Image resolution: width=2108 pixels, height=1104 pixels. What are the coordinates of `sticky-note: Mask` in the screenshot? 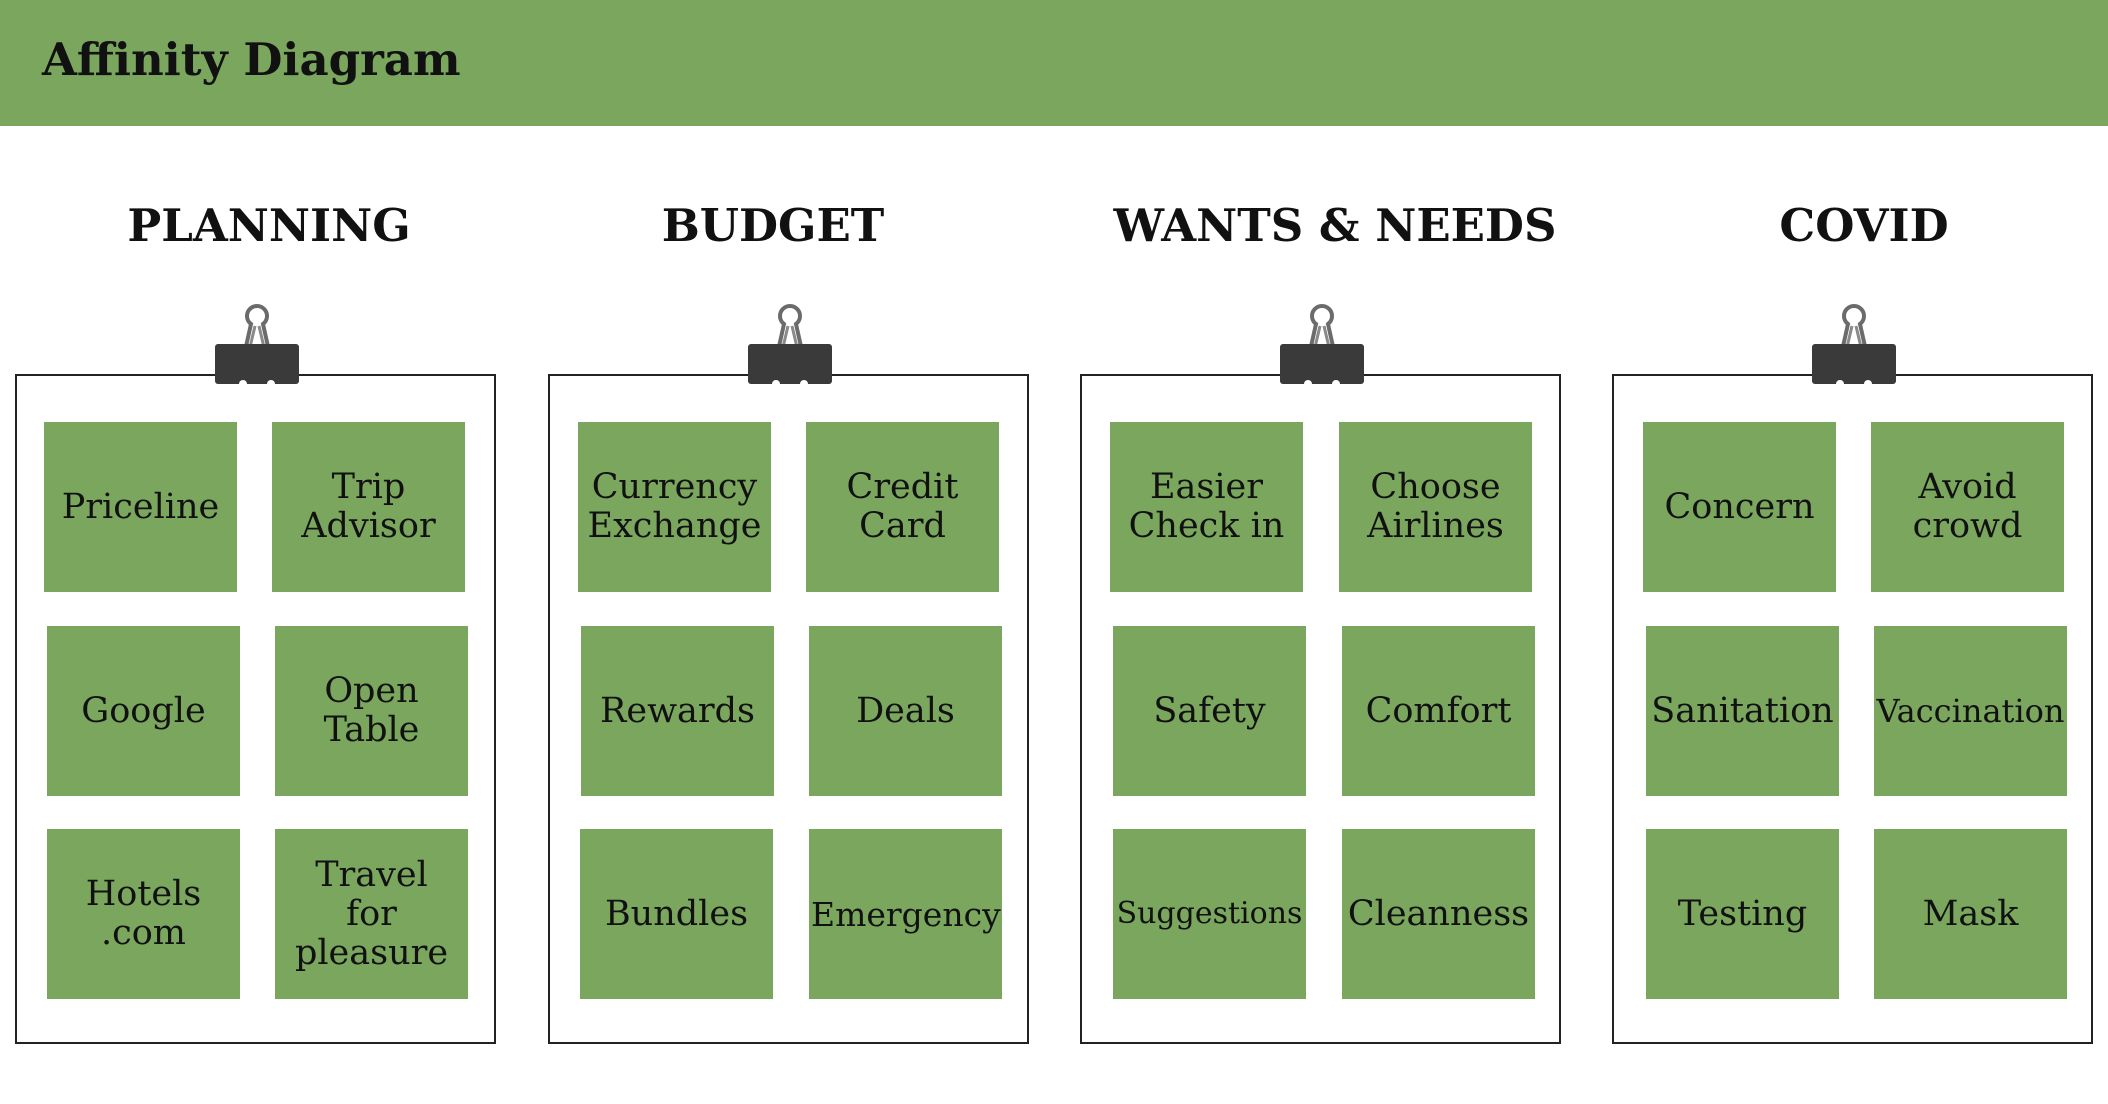 It's located at (1970, 914).